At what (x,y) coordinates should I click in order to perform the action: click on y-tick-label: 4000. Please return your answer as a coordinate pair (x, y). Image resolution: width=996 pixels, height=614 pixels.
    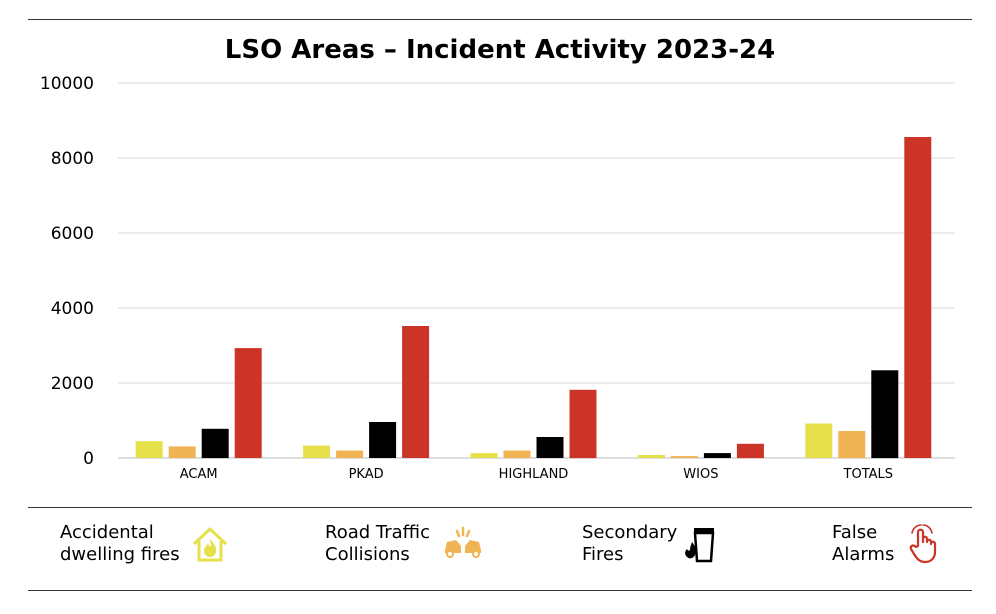
    Looking at the image, I should click on (72, 309).